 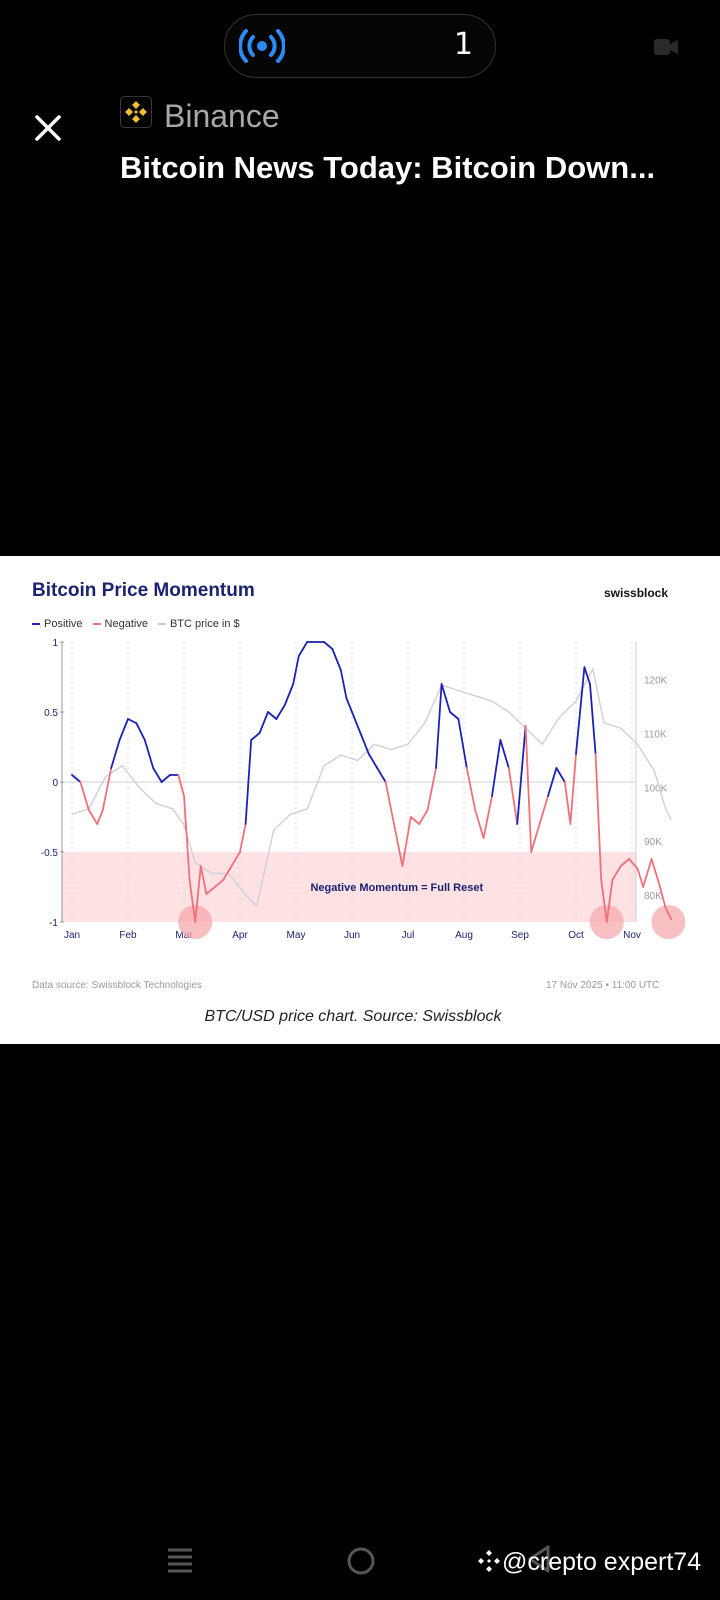 What do you see at coordinates (668, 922) in the screenshot?
I see `reset-marker` at bounding box center [668, 922].